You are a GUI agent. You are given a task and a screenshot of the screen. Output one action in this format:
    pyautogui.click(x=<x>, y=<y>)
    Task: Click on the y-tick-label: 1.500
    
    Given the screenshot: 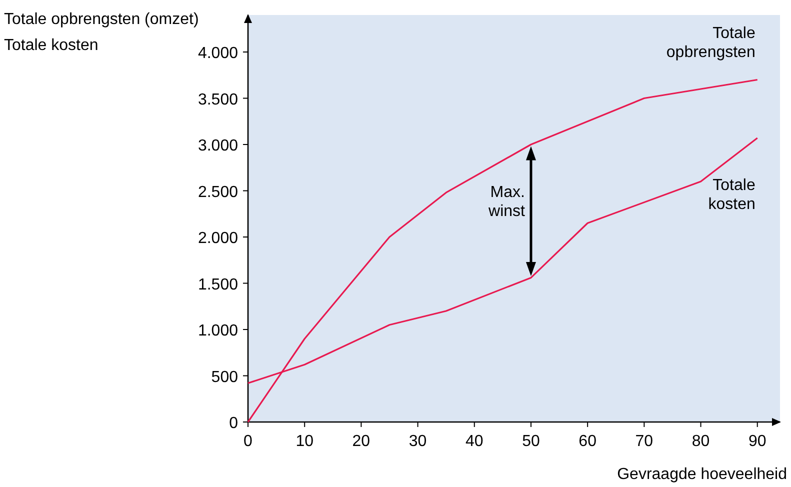 What is the action you would take?
    pyautogui.click(x=218, y=285)
    